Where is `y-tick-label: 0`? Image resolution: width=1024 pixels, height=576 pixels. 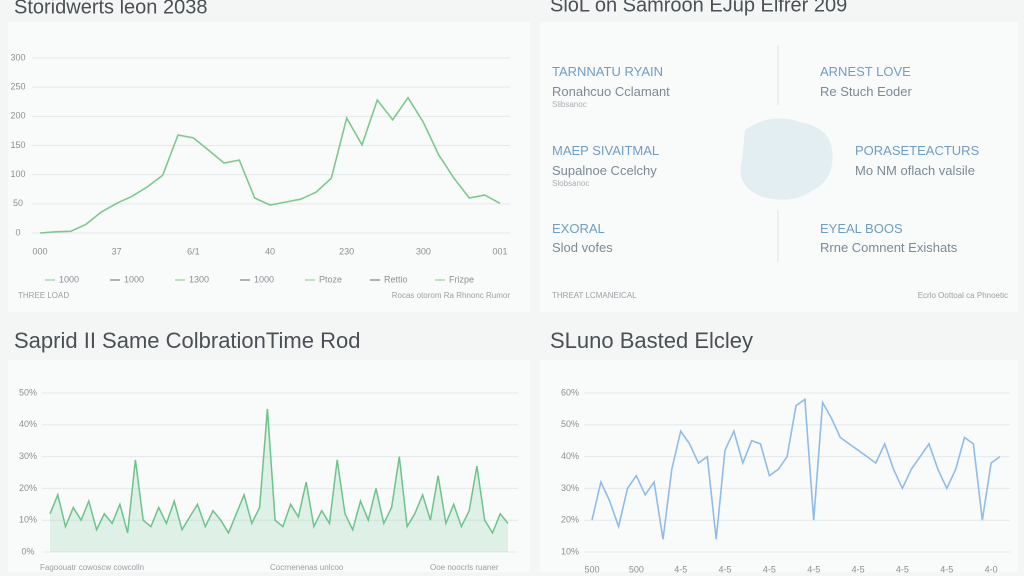
y-tick-label: 0 is located at coordinates (17, 232).